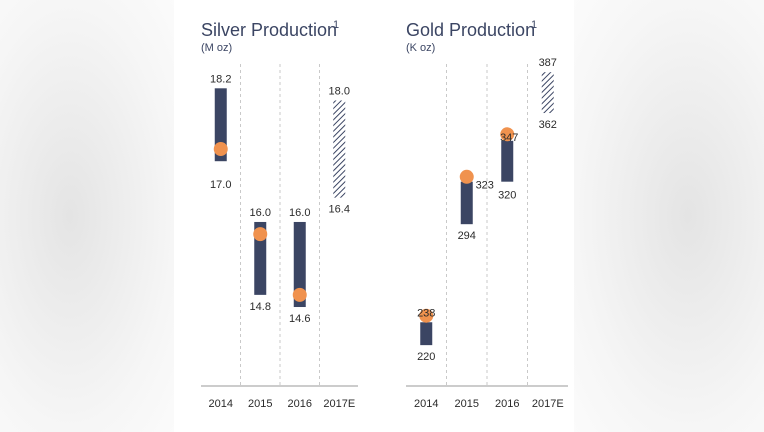  What do you see at coordinates (507, 161) in the screenshot?
I see `gold-range-bar-2016` at bounding box center [507, 161].